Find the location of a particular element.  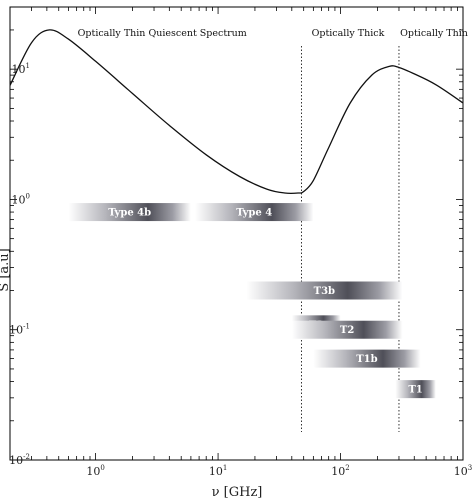

region-label: Optically Thick is located at coordinates (348, 33).